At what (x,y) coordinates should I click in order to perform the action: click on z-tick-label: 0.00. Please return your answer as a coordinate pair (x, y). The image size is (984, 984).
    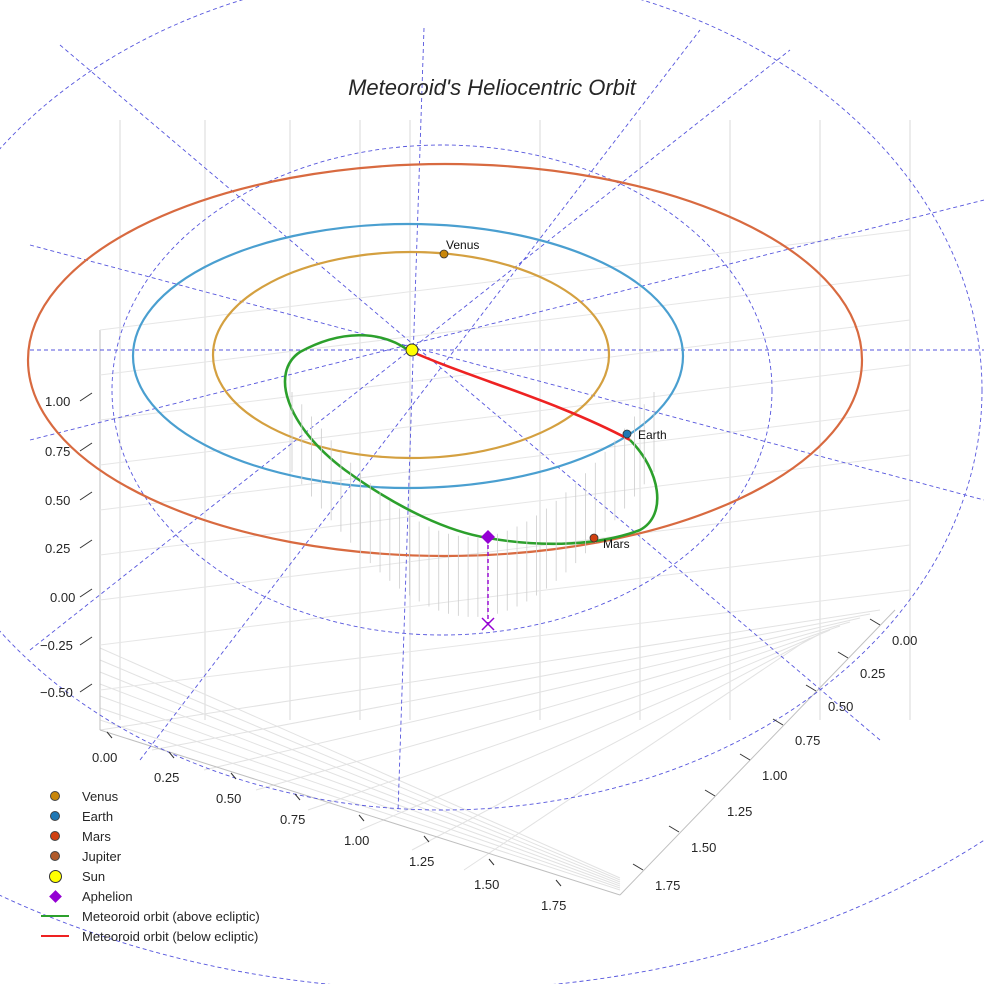
    Looking at the image, I should click on (62, 597).